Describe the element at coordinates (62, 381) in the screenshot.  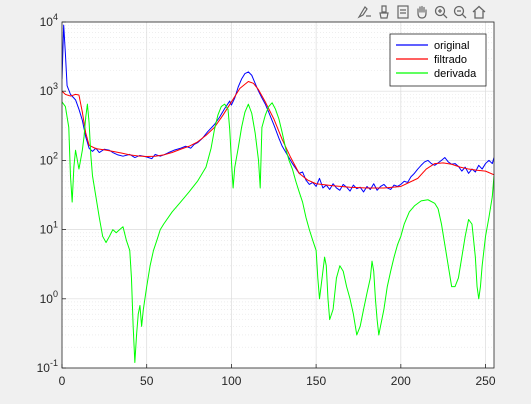
I see `x-tick-label: 0` at that location.